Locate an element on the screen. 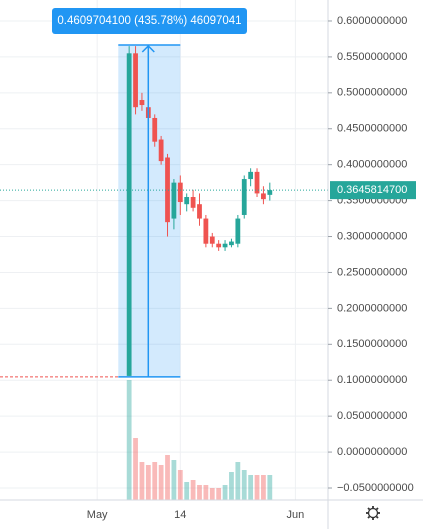  y-tick-label: 0.4500000000 is located at coordinates (372, 129).